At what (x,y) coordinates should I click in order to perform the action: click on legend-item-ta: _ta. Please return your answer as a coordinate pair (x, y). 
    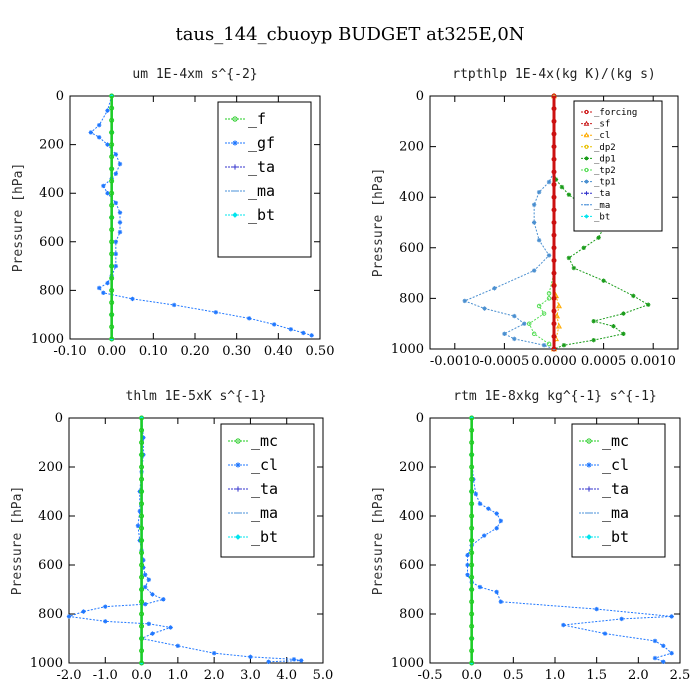
    Looking at the image, I should click on (604, 489).